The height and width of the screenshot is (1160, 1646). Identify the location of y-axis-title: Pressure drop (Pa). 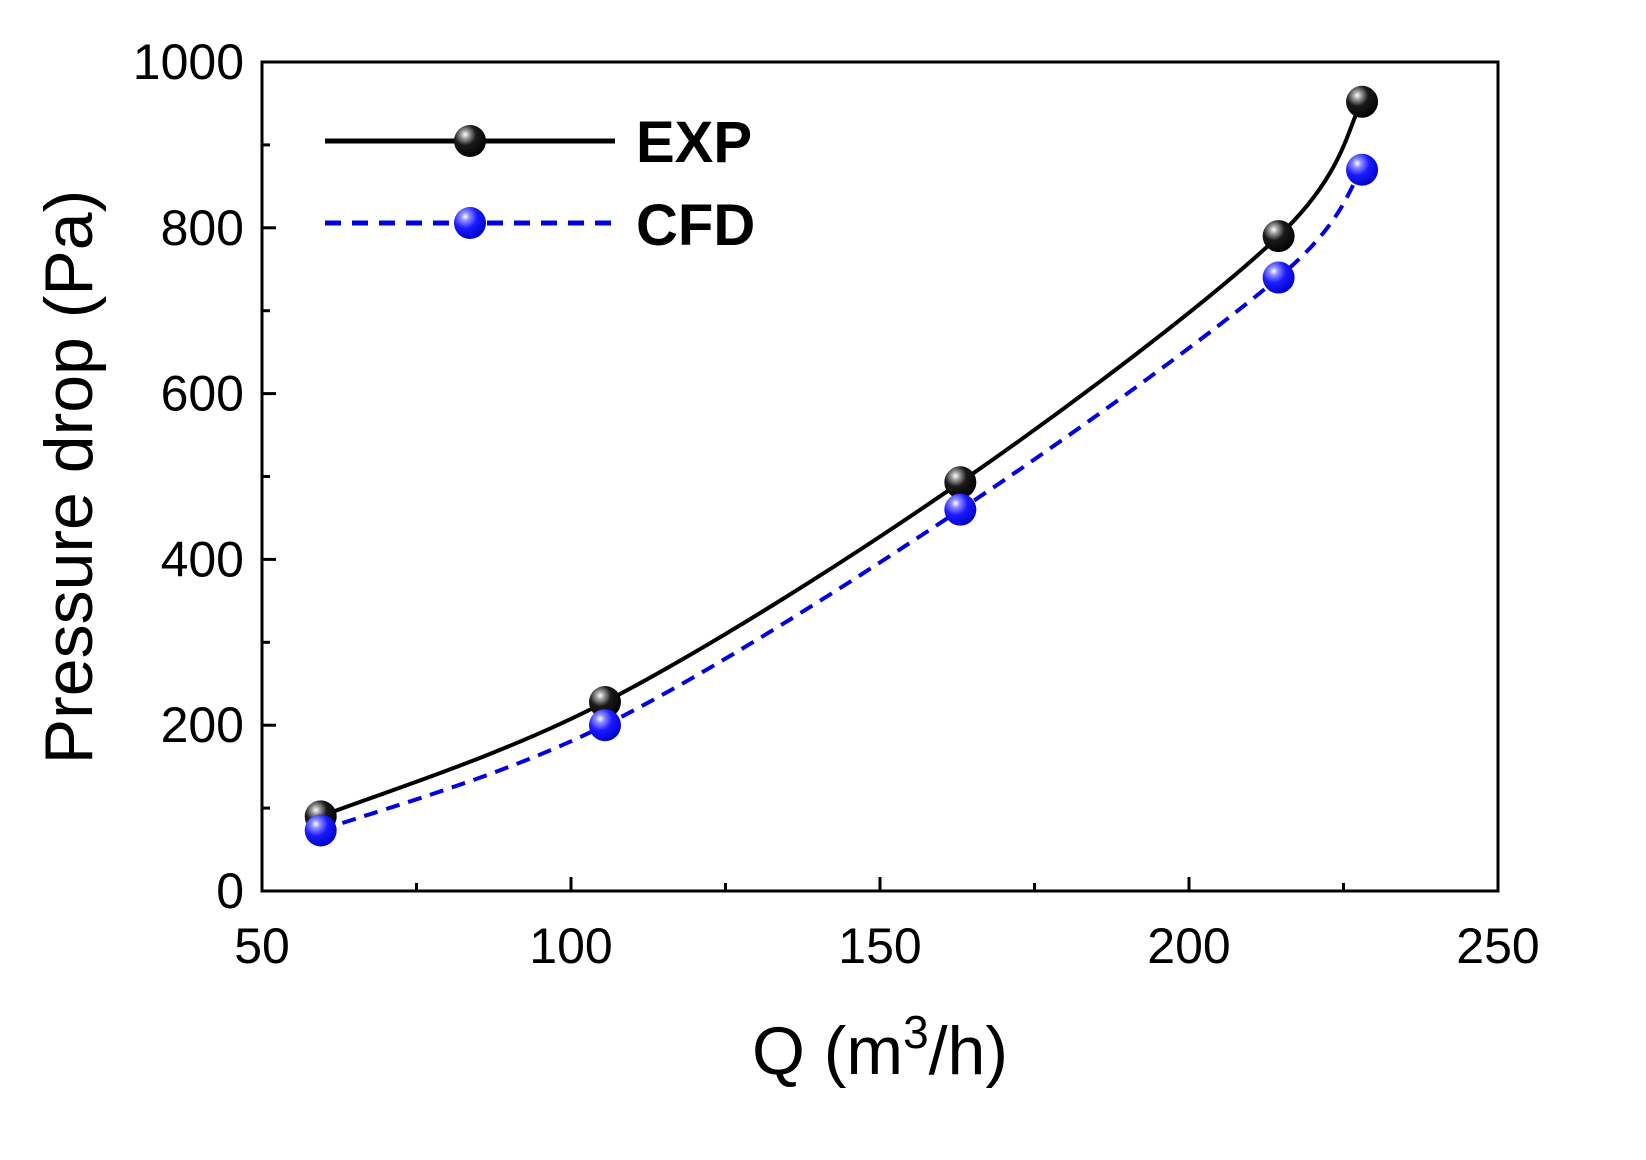
(69, 477).